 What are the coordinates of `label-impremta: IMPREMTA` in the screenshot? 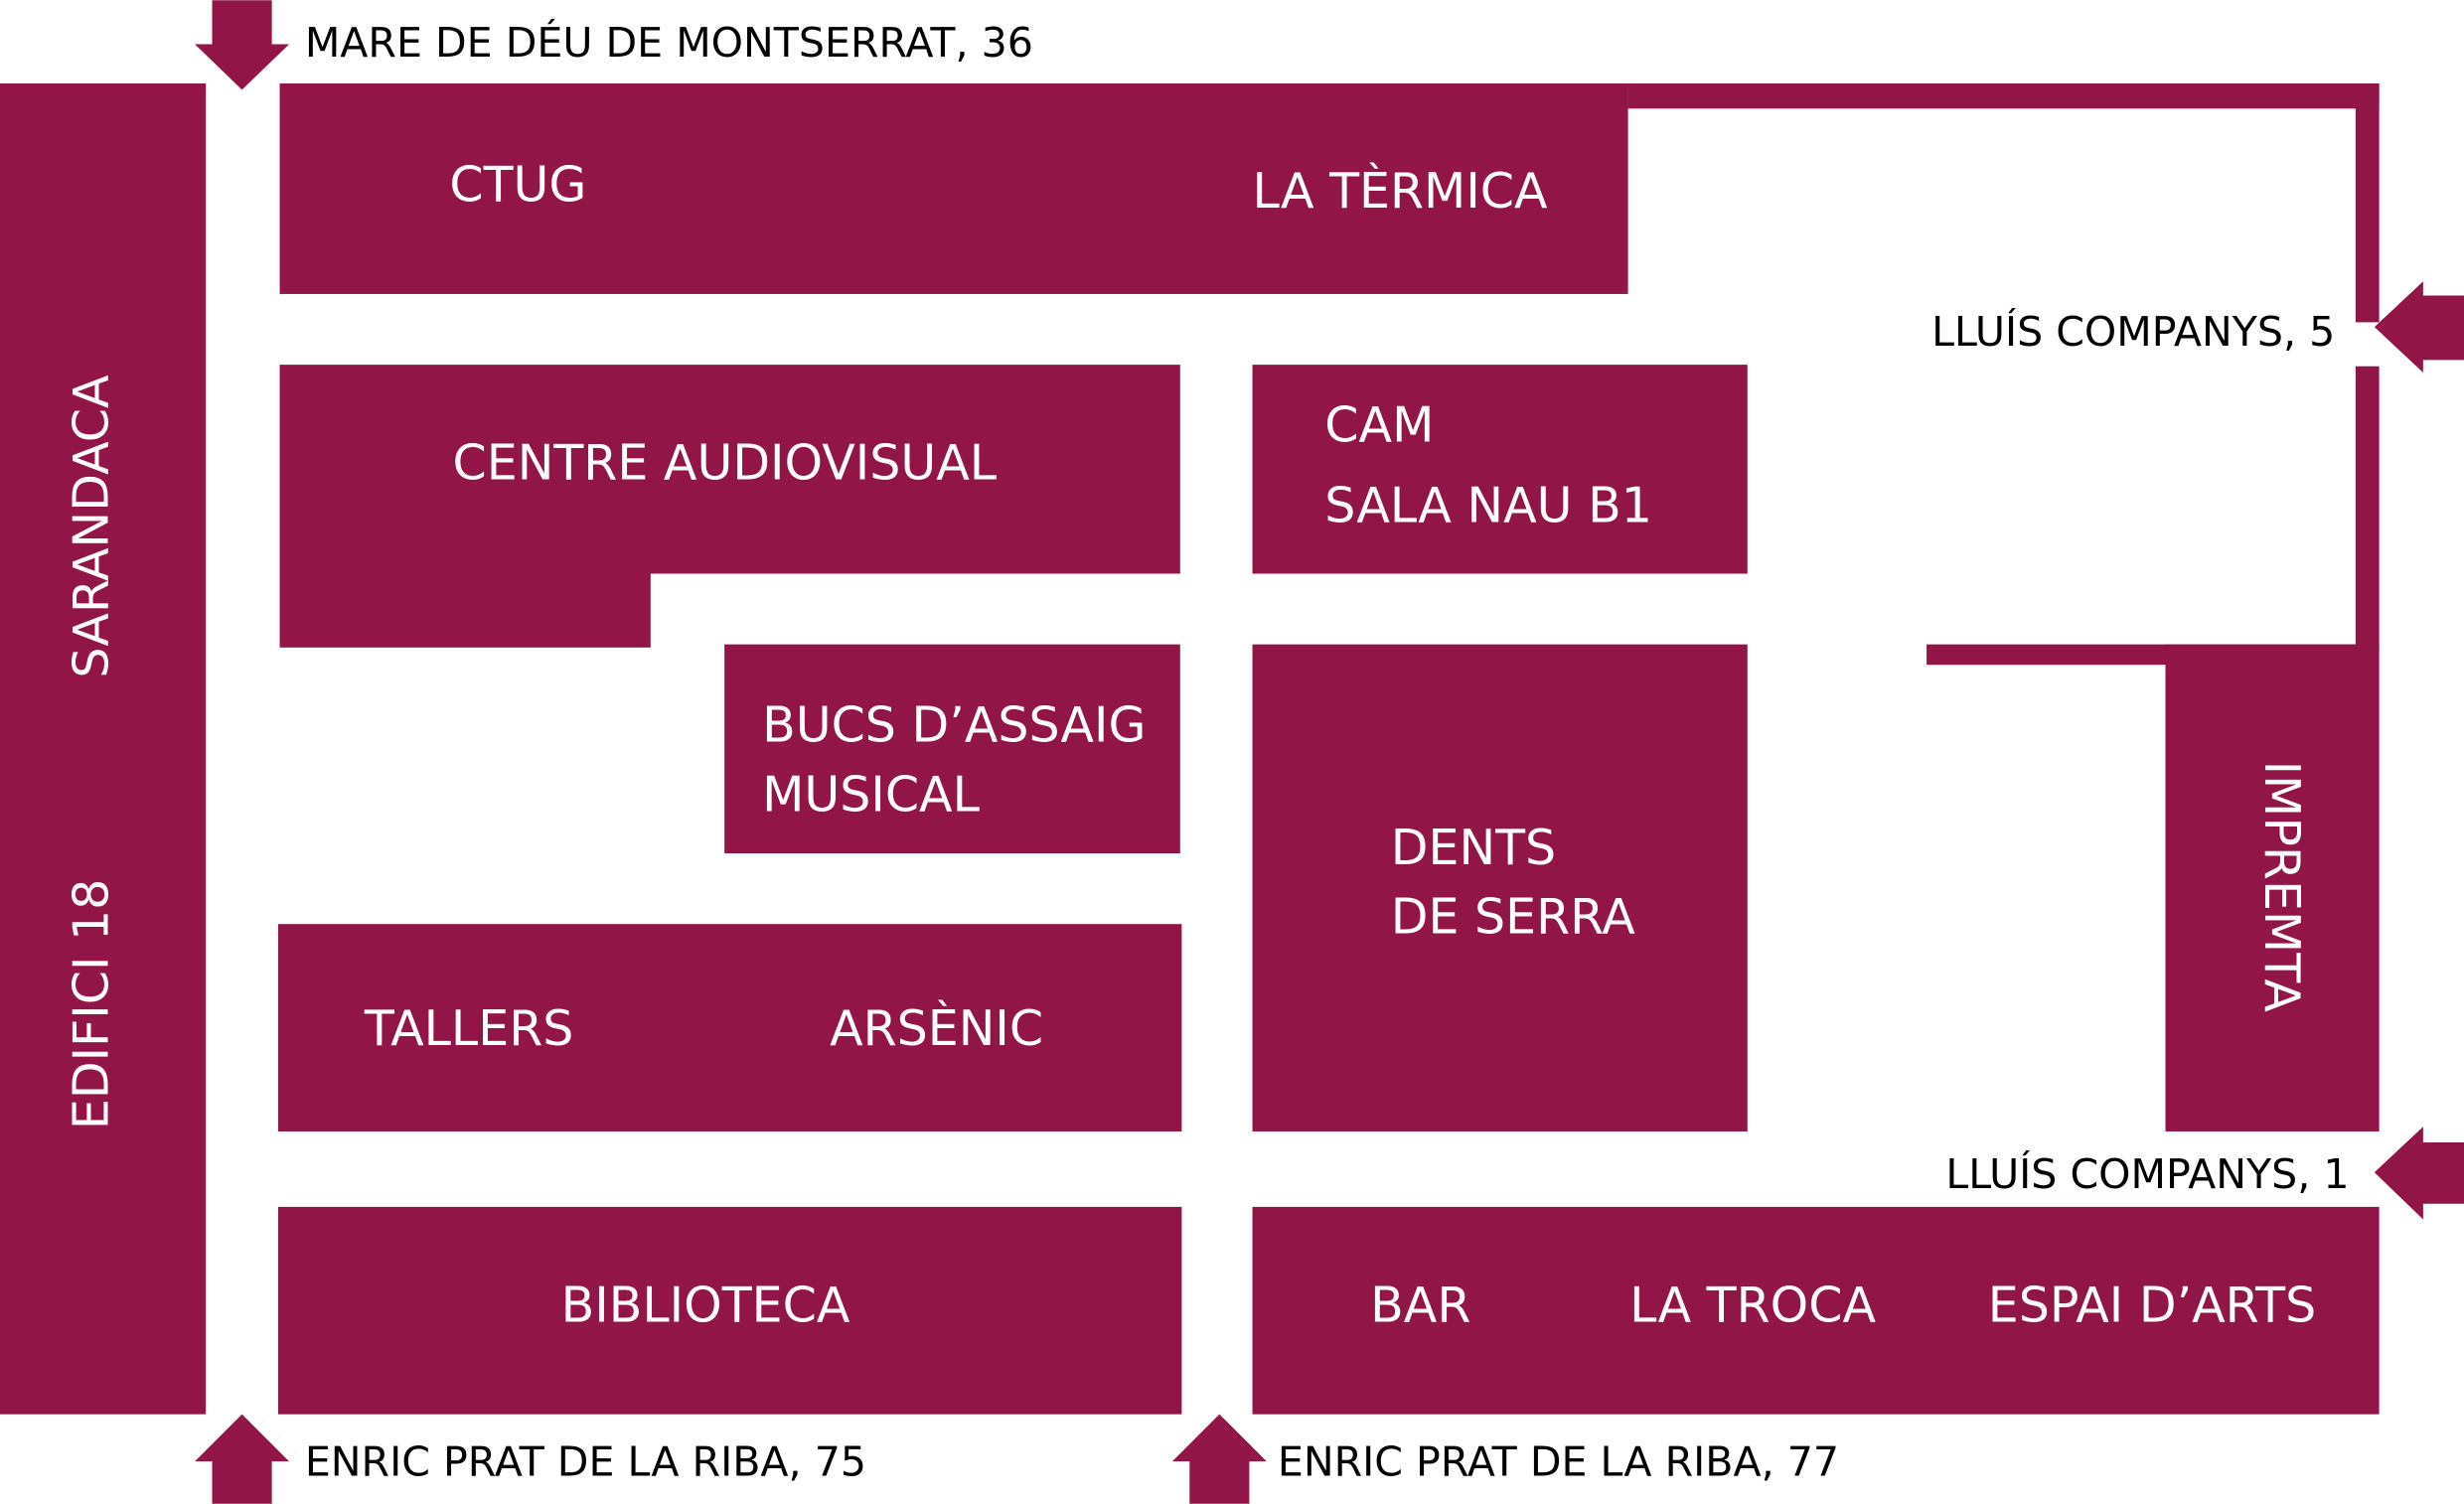 It's located at (2282, 887).